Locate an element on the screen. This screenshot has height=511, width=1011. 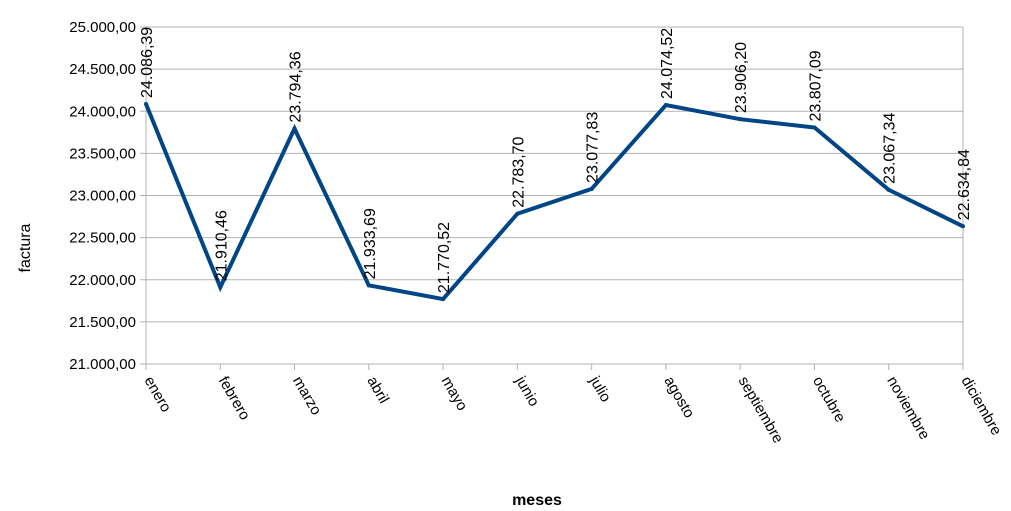
y-tick-label: 23.500,00 is located at coordinates (102, 153).